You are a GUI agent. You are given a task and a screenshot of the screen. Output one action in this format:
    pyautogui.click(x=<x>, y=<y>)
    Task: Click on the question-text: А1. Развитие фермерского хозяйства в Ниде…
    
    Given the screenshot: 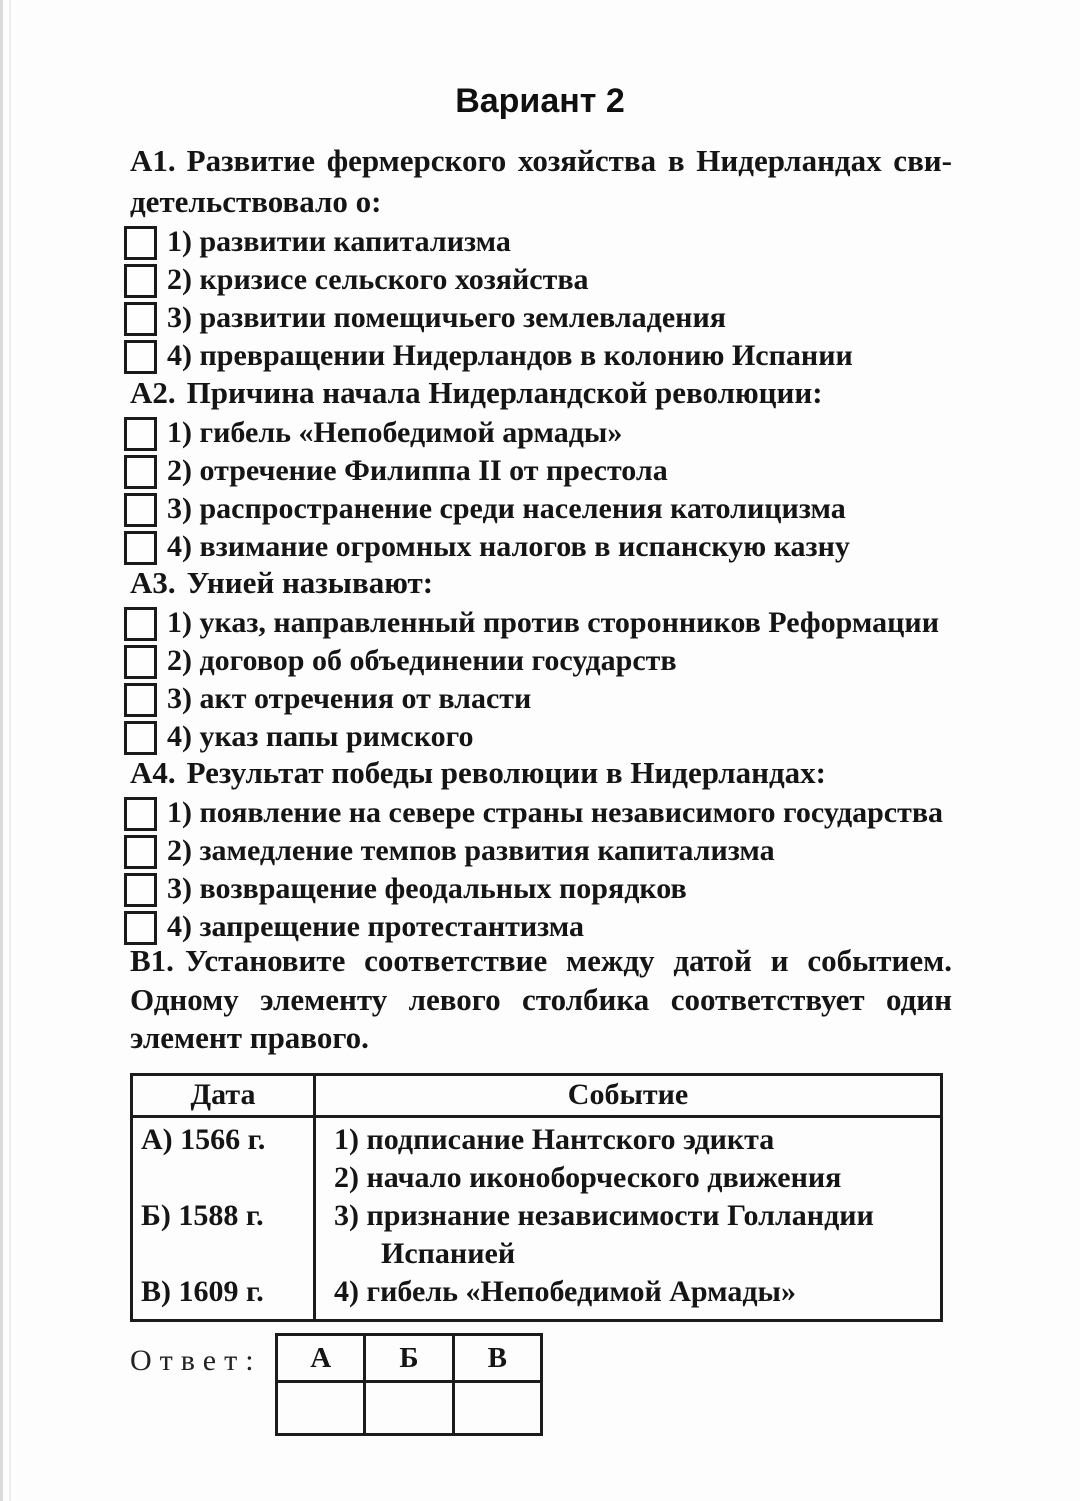 What is the action you would take?
    pyautogui.click(x=541, y=160)
    